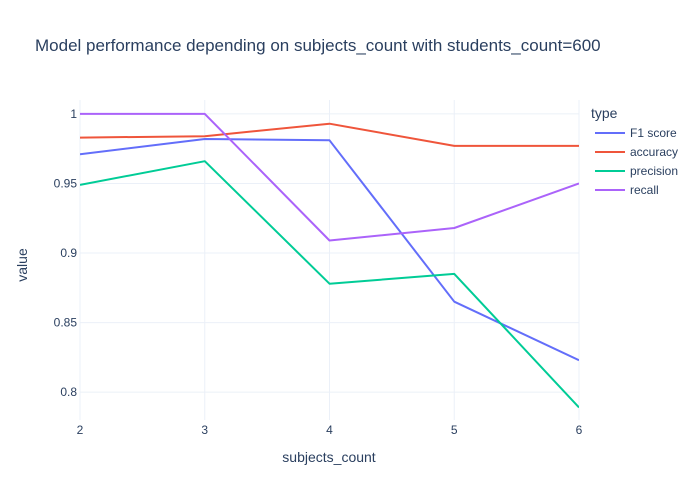 This screenshot has height=500, width=700. Describe the element at coordinates (654, 171) in the screenshot. I see `legend-label: precision` at that location.